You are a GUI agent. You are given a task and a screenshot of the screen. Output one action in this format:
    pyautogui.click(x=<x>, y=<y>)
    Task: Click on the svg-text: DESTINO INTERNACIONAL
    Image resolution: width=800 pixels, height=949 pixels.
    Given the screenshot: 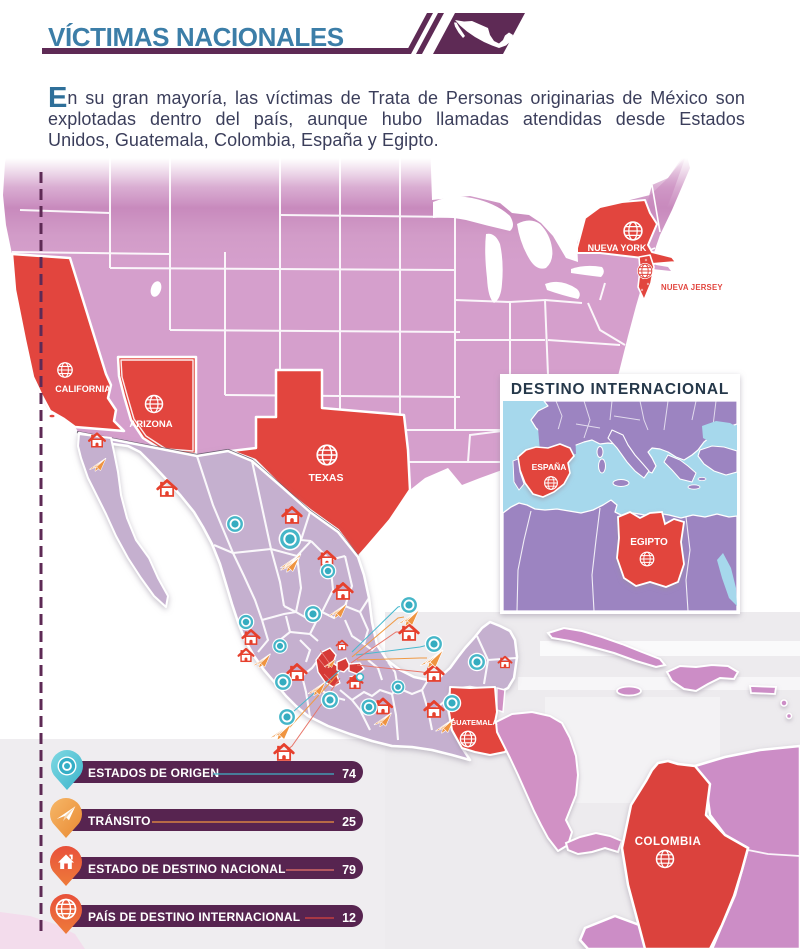 What is the action you would take?
    pyautogui.click(x=620, y=389)
    